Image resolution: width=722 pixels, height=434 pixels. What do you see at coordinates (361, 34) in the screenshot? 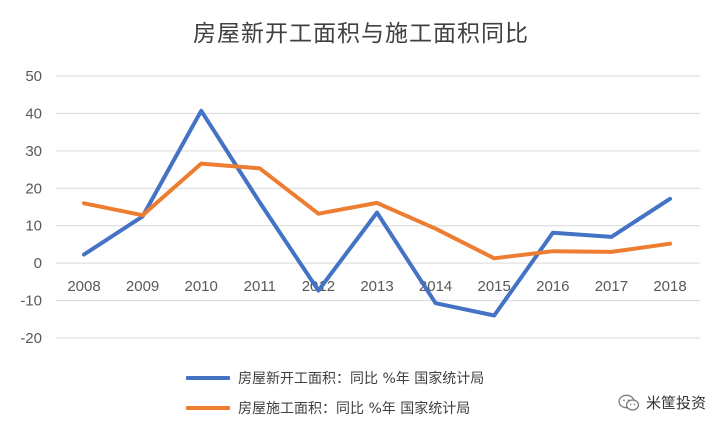
I see `chart-title: 房屋新开工面积与施工面积同比` at bounding box center [361, 34].